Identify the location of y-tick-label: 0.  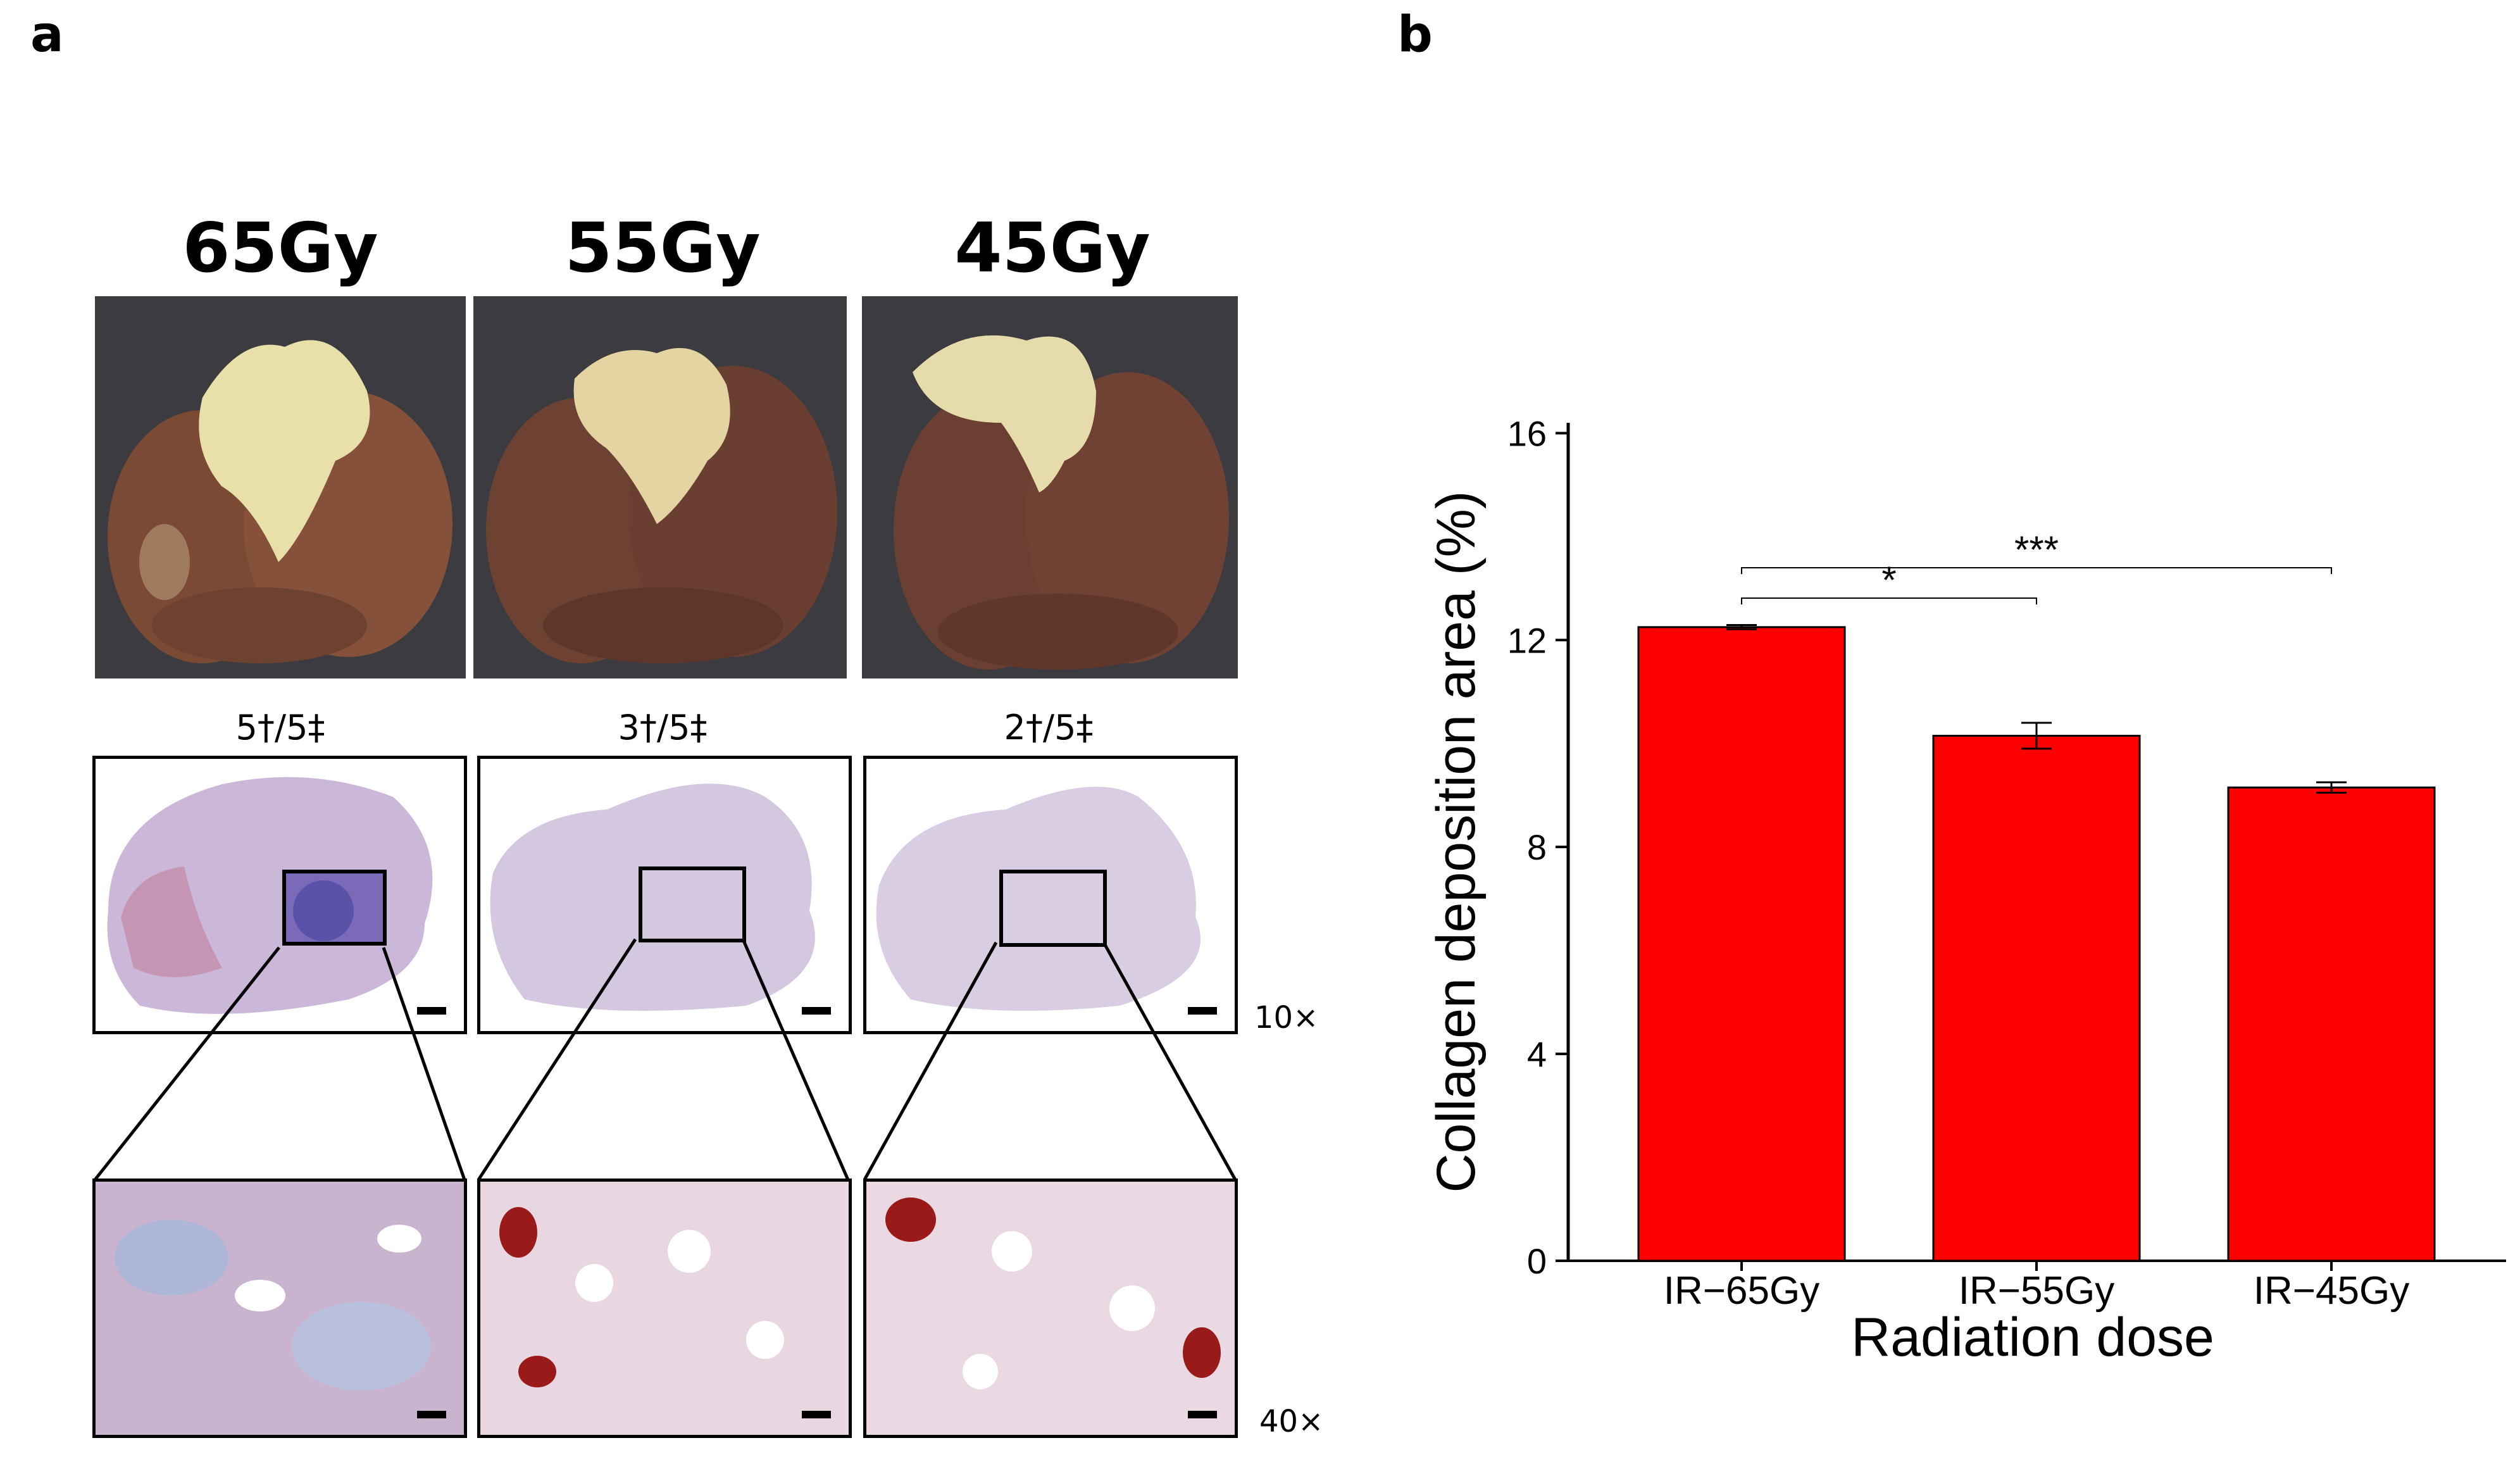
(1537, 1261).